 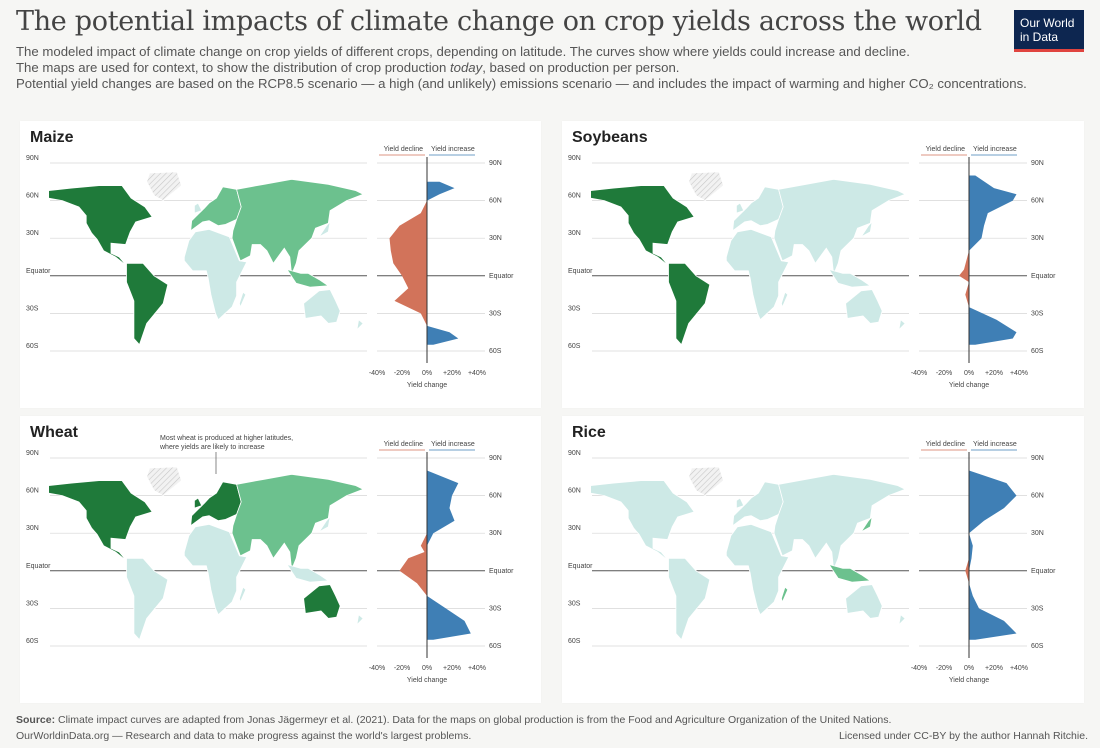 What do you see at coordinates (466, 67) in the screenshot?
I see `subtitle-2b: today` at bounding box center [466, 67].